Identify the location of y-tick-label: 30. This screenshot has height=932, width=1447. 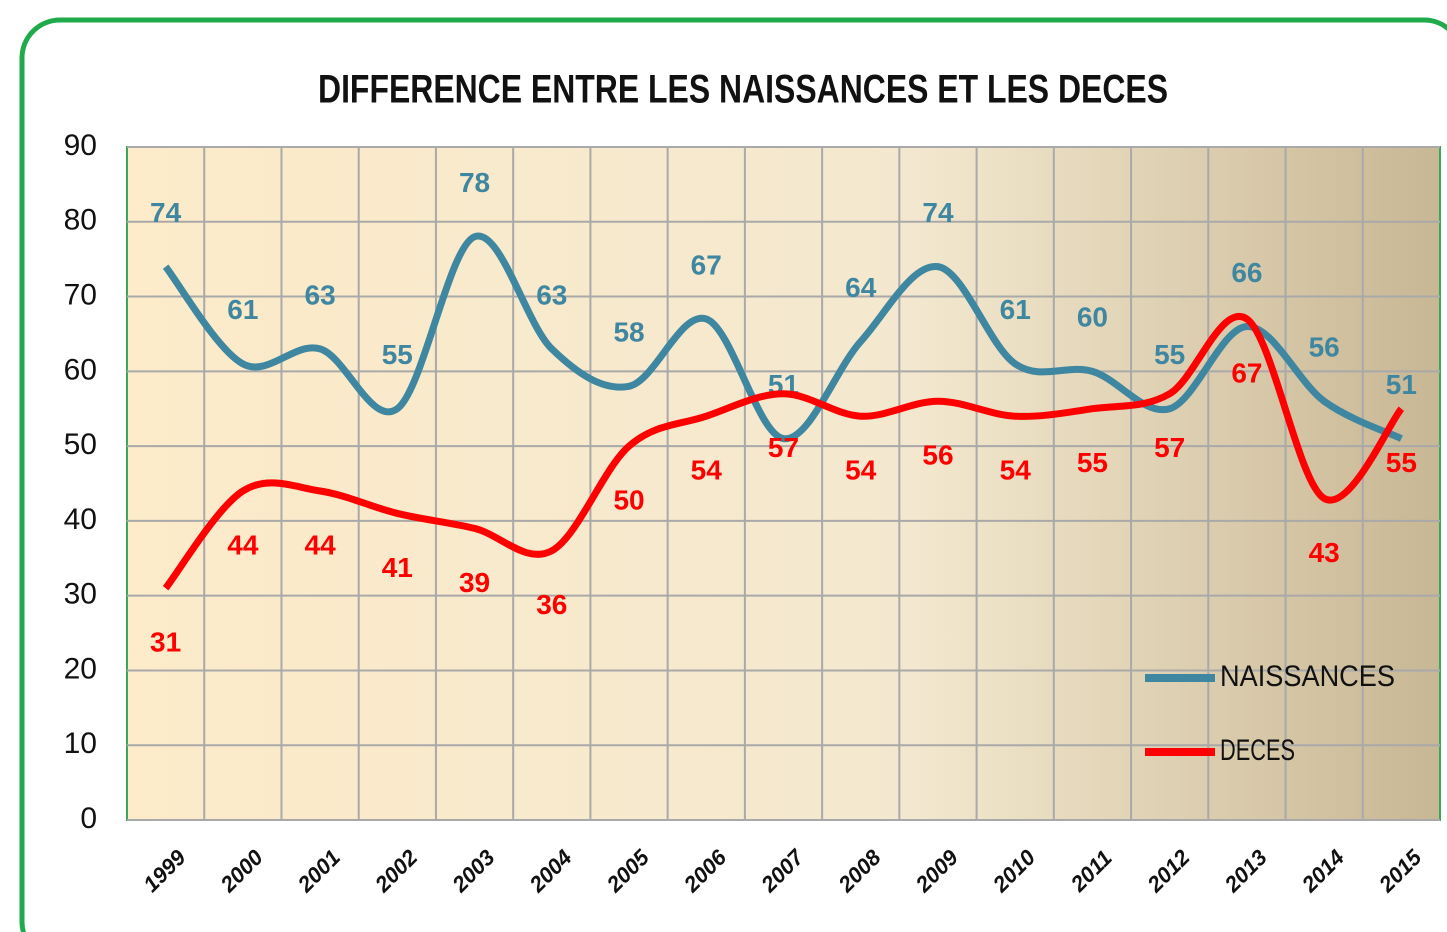
(80, 594).